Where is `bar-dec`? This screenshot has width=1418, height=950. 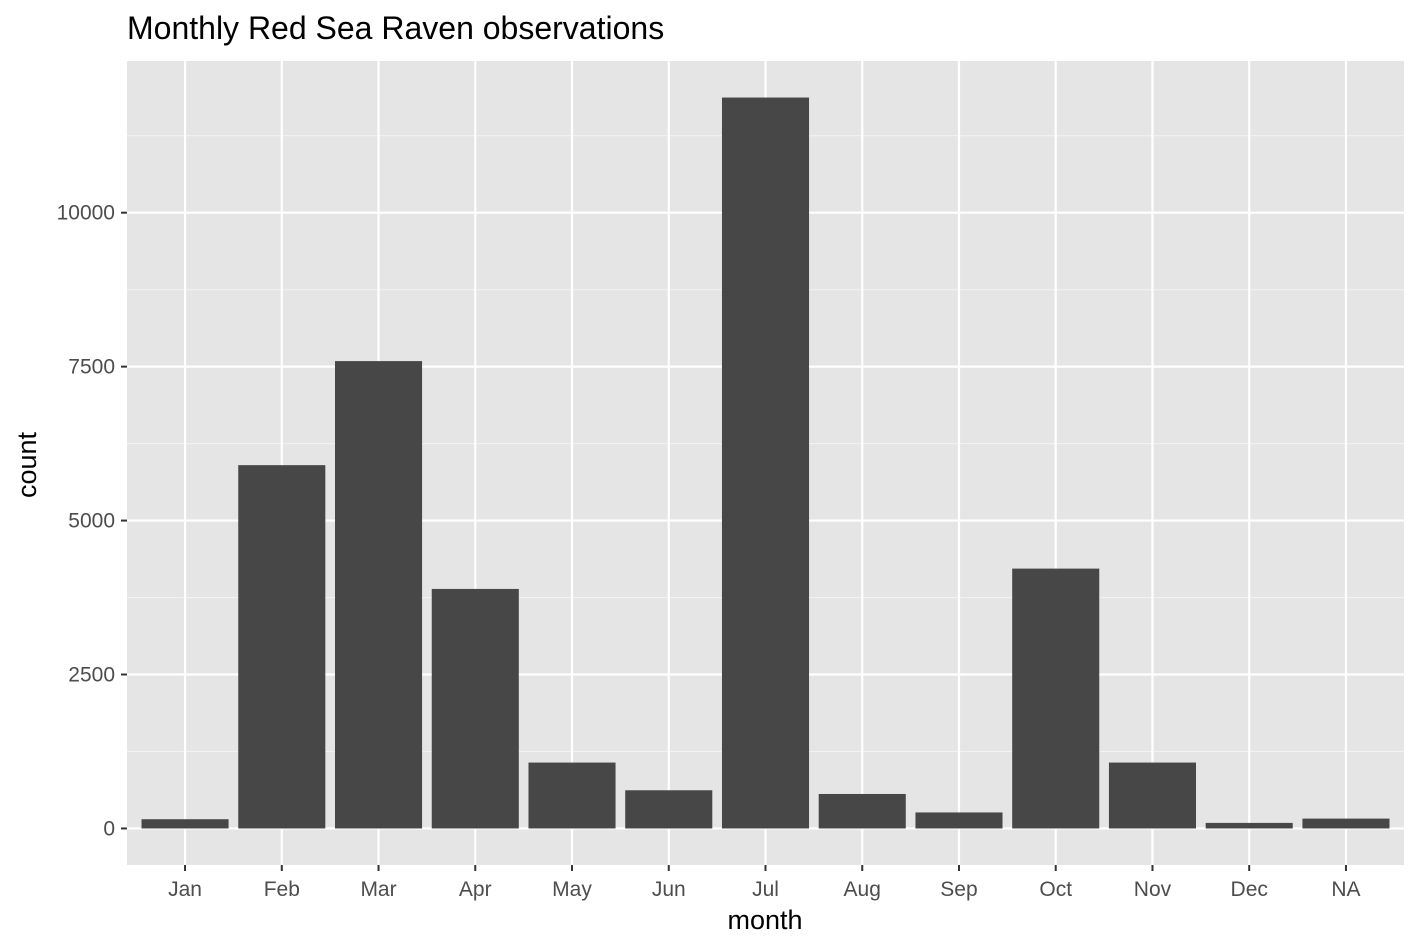
bar-dec is located at coordinates (1249, 825).